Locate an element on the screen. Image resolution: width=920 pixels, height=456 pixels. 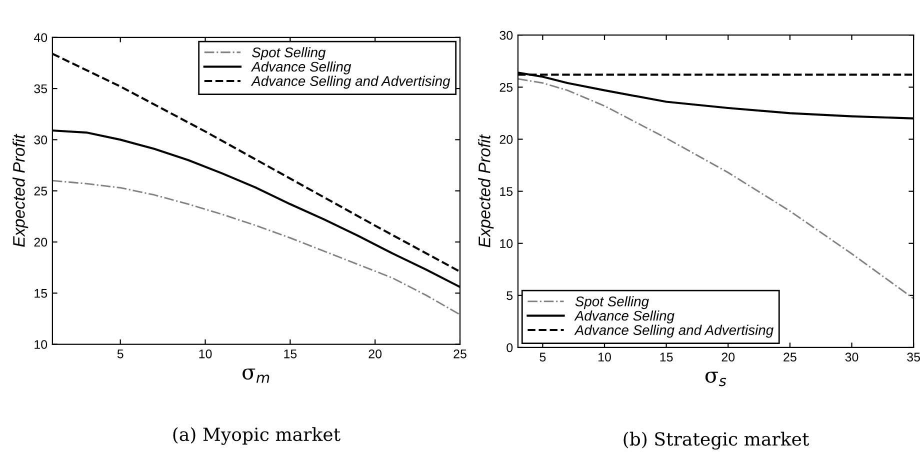
y-tick-label: 5 is located at coordinates (509, 295).